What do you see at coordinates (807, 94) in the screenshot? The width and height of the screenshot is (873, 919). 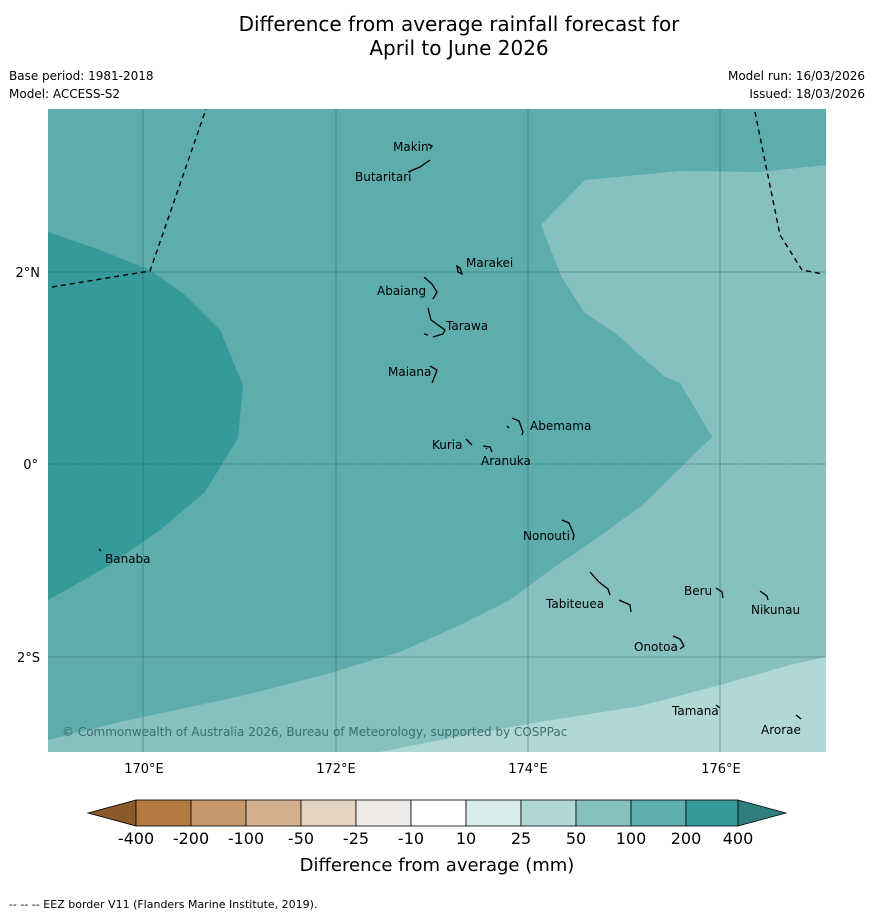 I see `issued-text: Issued: 18/03/2026` at bounding box center [807, 94].